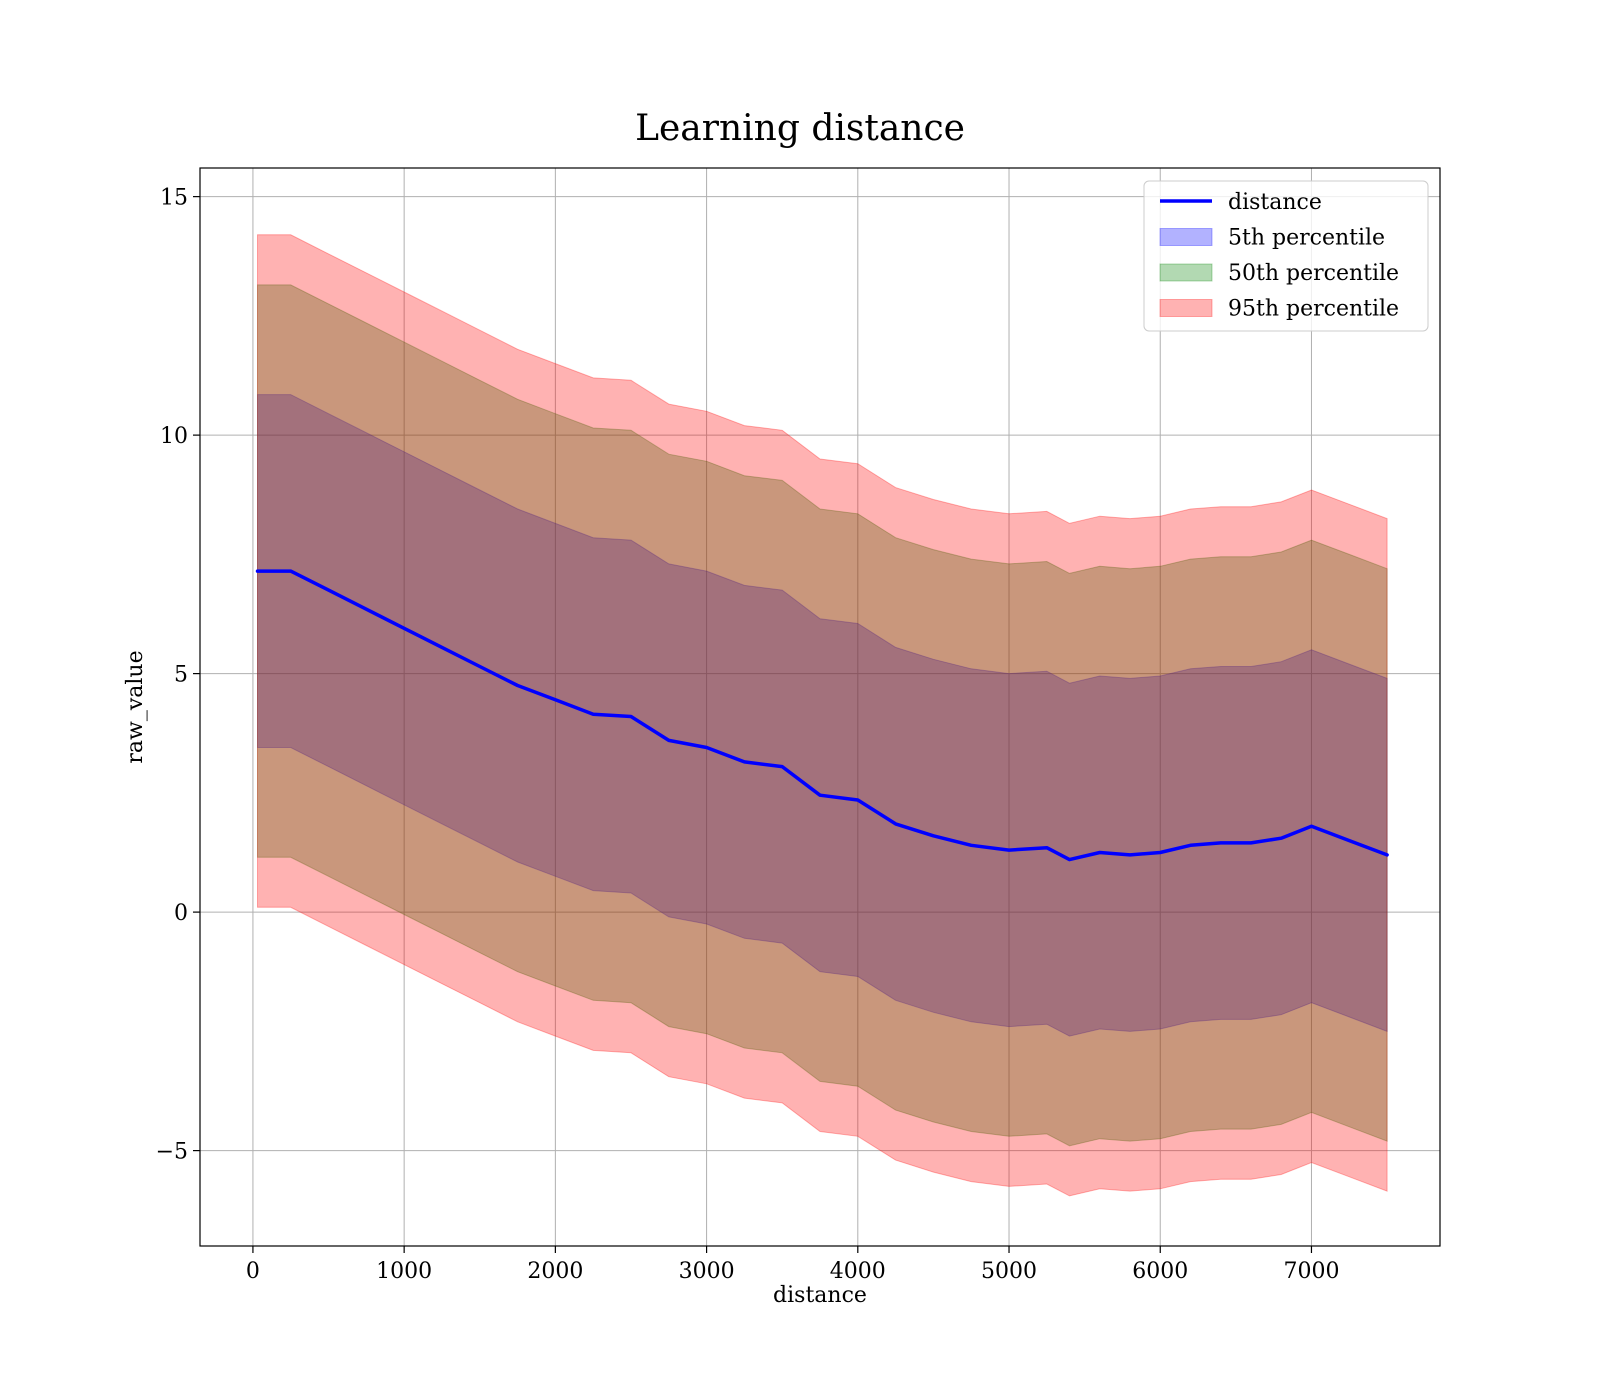  I want to click on x-tick-label: 7000, so click(1311, 1271).